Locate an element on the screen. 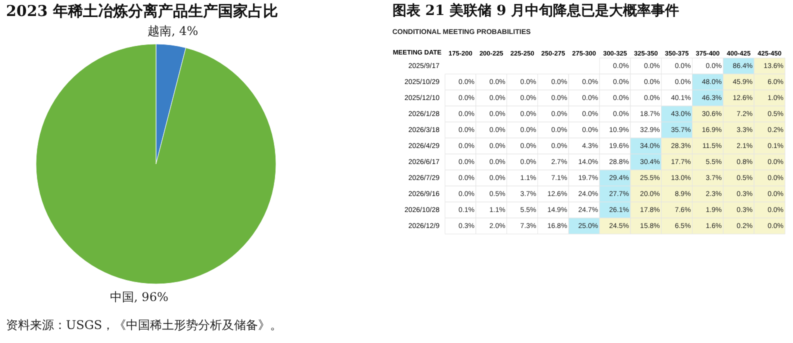  chart-title: 图表 21 美联储 9 月中旬降息已是大概率事件 is located at coordinates (536, 10).